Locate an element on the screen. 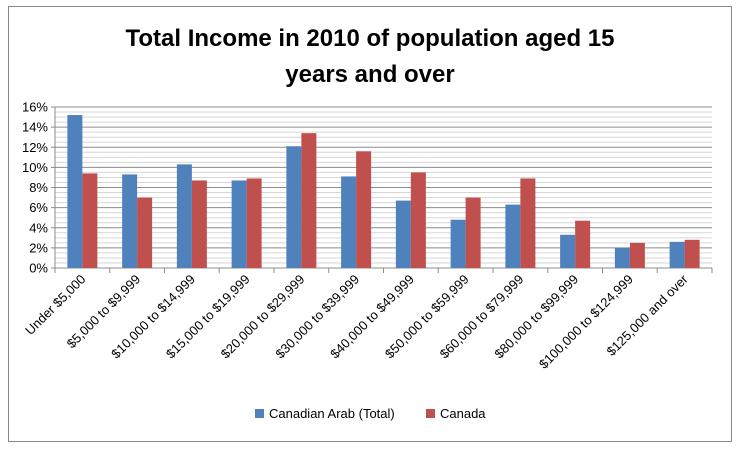 This screenshot has height=455, width=740. y-tick-label: 4% is located at coordinates (38, 227).